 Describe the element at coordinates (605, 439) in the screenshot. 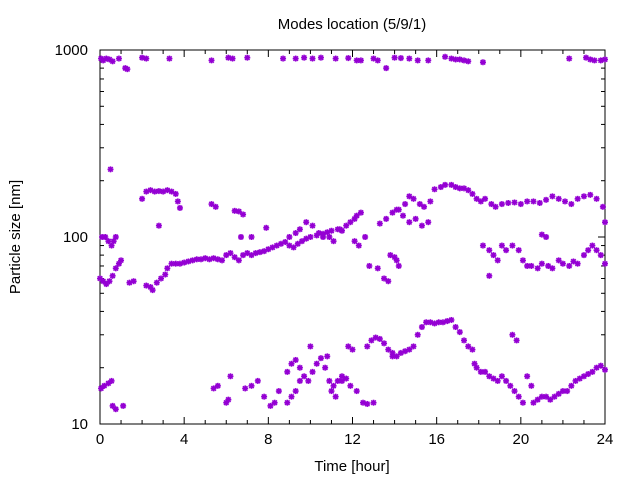

I see `x-tick-label: 24` at that location.